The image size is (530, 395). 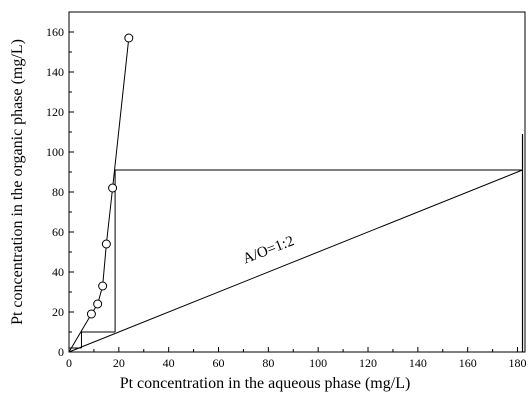 What do you see at coordinates (418, 363) in the screenshot?
I see `x-tick-label: 140` at bounding box center [418, 363].